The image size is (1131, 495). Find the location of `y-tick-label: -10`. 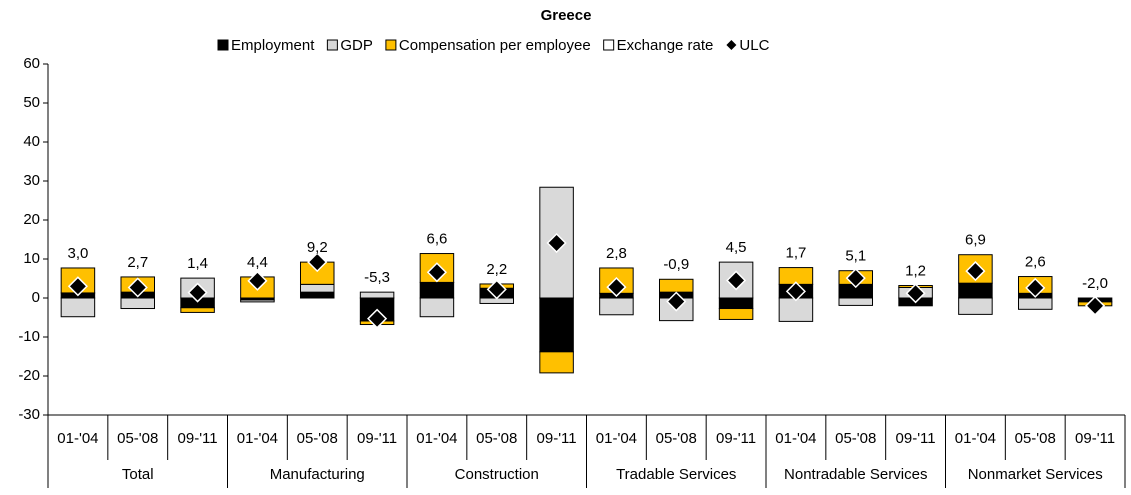

y-tick-label: -10 is located at coordinates (29, 336).